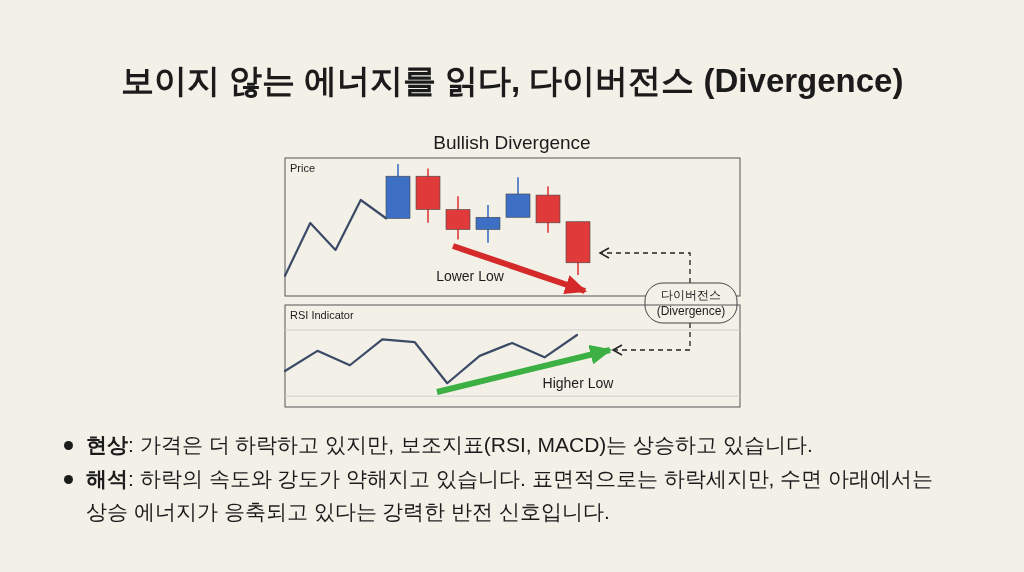 This screenshot has width=1024, height=572. Describe the element at coordinates (512, 80) in the screenshot. I see `text: 보이지 않는 에너지를 읽다, 다이버전스 (Divergence)` at that location.